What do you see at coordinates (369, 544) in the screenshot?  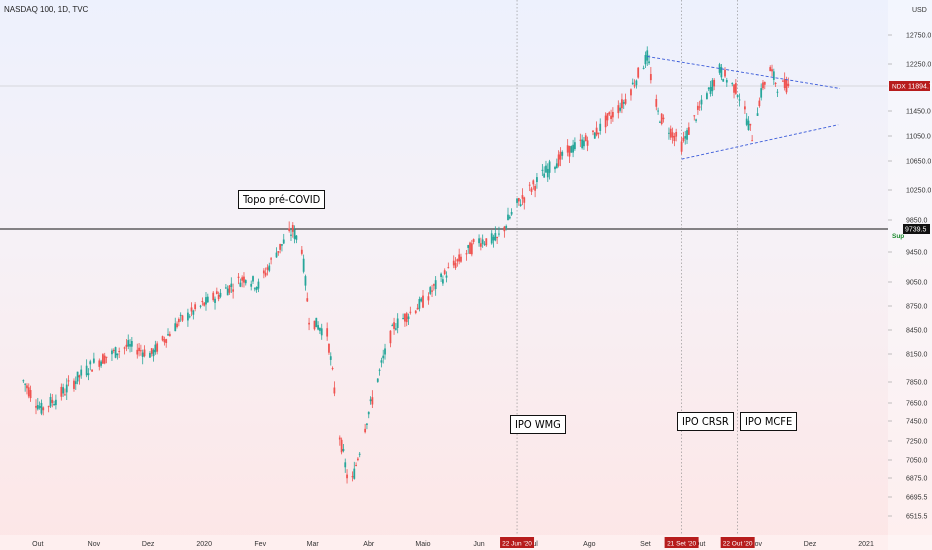 I see `x-tick-label: Abr` at bounding box center [369, 544].